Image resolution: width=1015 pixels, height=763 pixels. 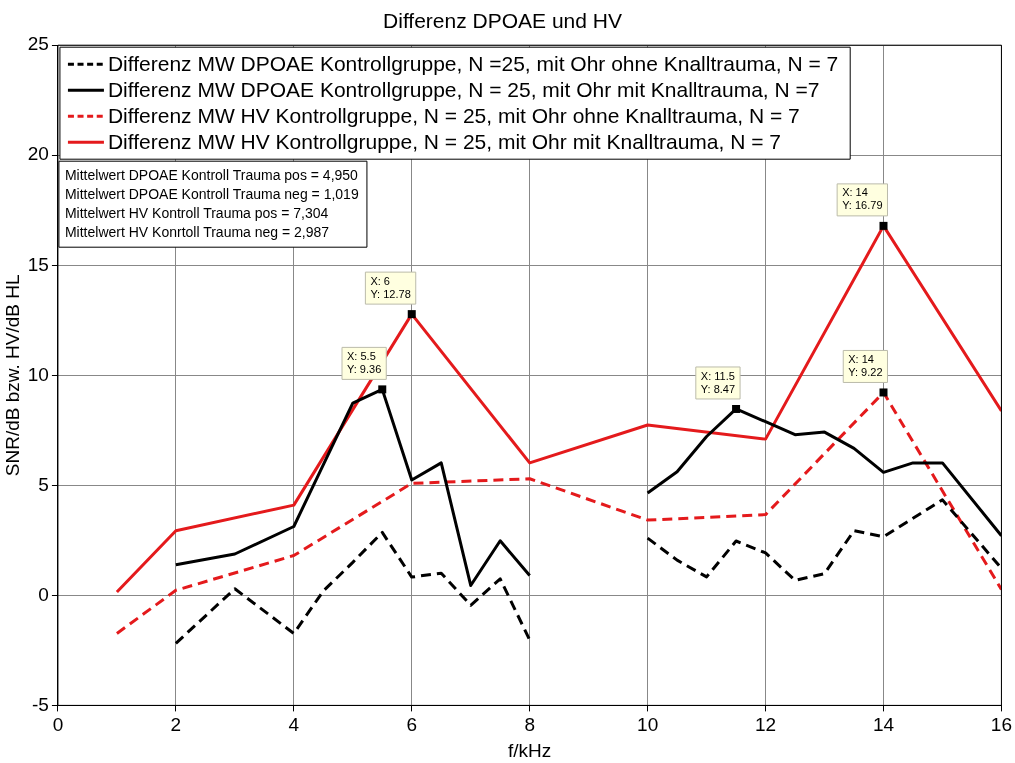 What do you see at coordinates (40, 704) in the screenshot?
I see `y-tick-label: -5` at bounding box center [40, 704].